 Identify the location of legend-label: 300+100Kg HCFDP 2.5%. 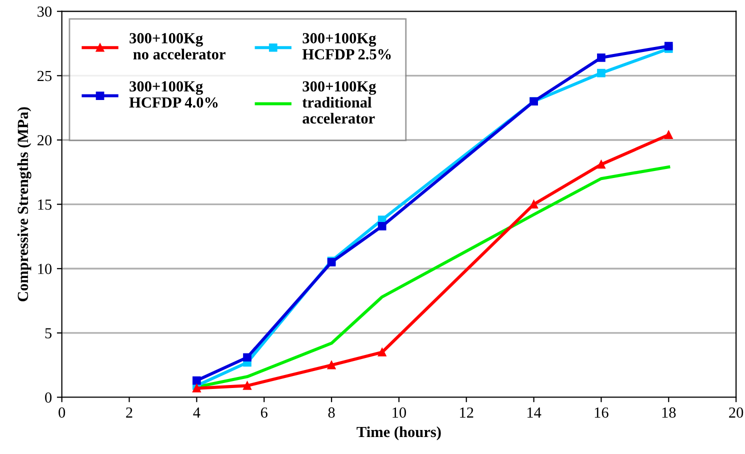
(346, 46).